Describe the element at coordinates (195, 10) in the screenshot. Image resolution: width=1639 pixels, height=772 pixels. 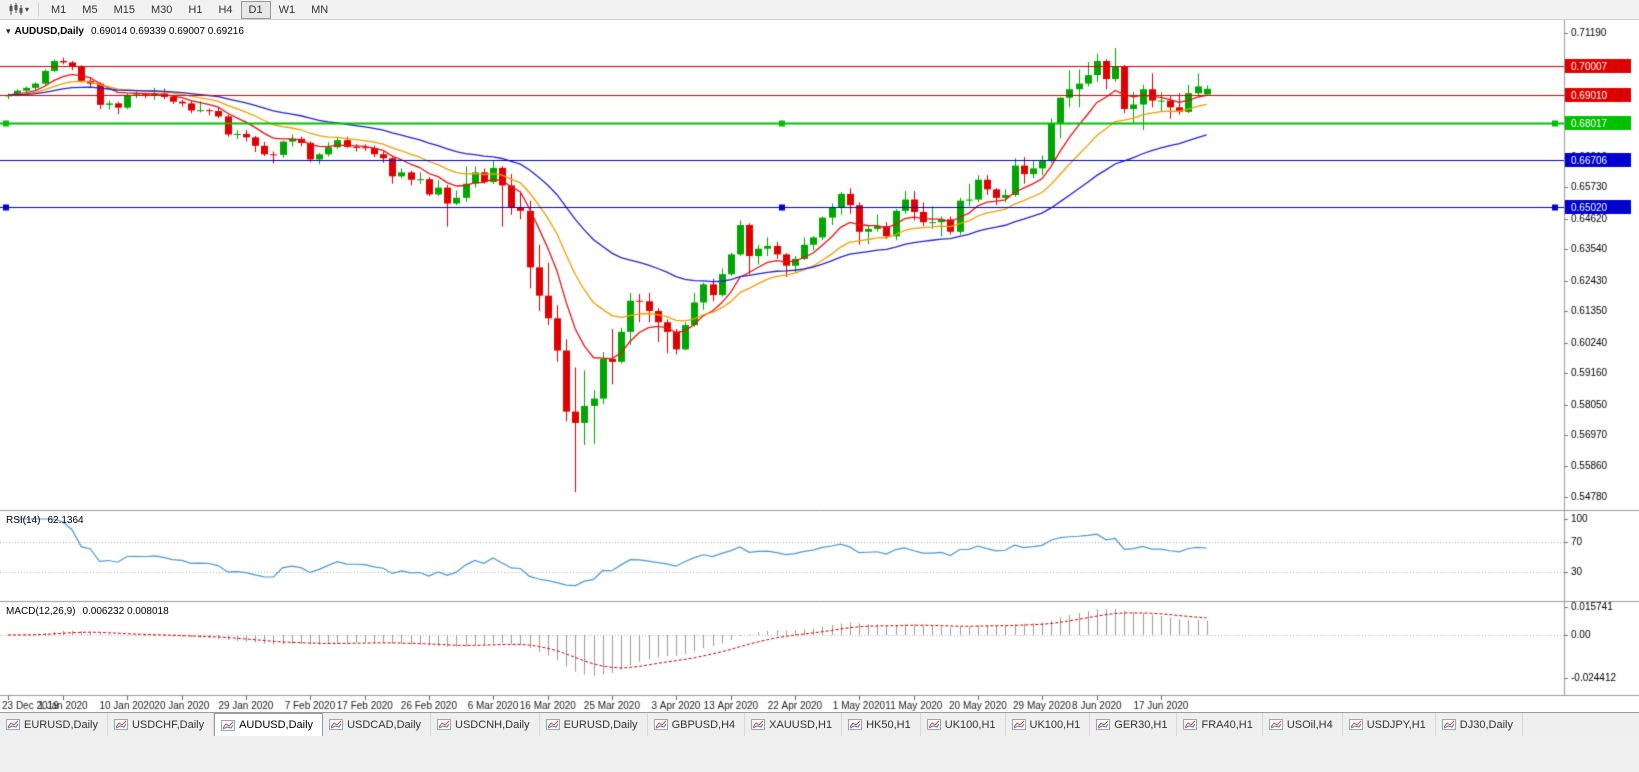
I see `timeframe-button-h1: H1` at that location.